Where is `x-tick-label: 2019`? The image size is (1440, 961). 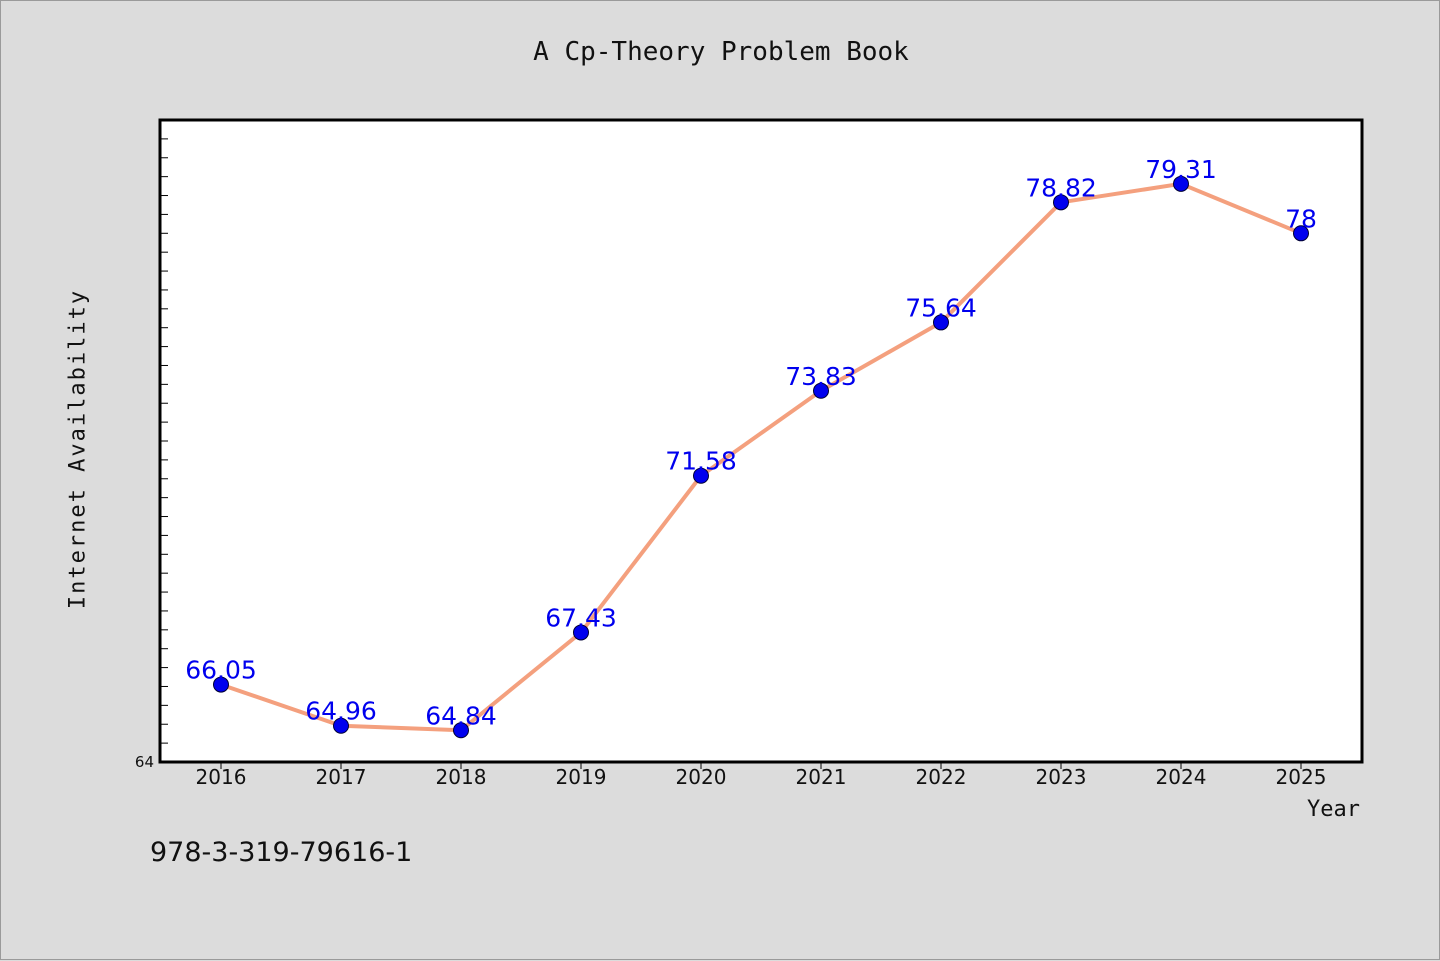
x-tick-label: 2019 is located at coordinates (581, 777).